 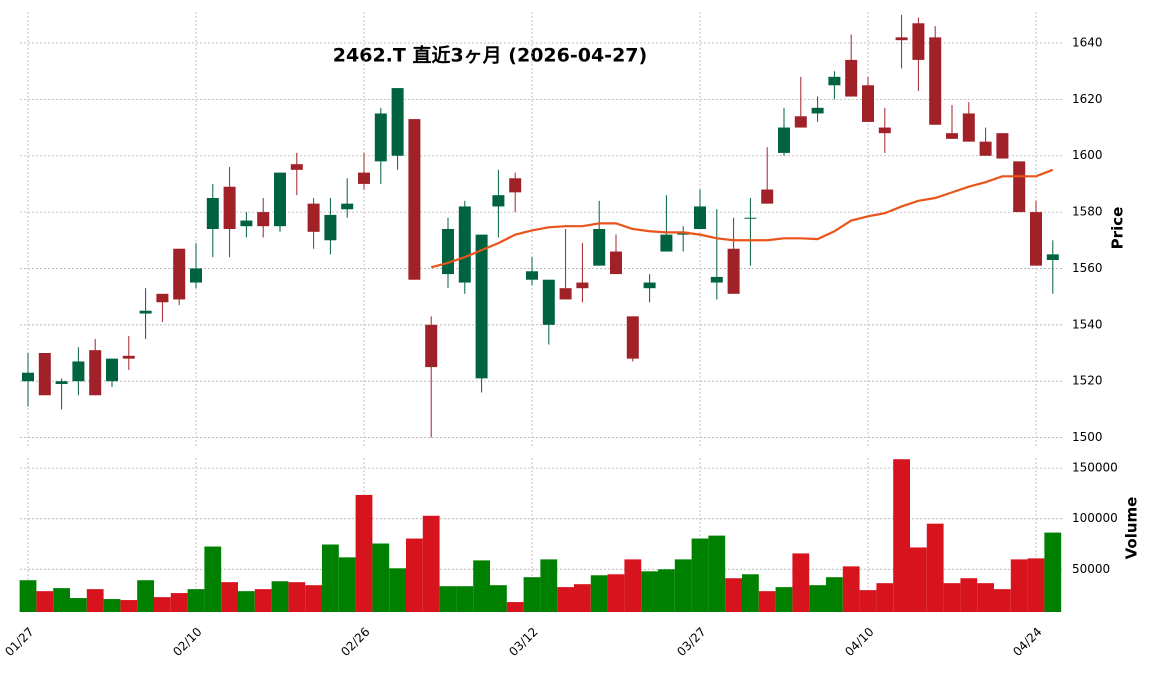 What do you see at coordinates (523, 642) in the screenshot?
I see `x-tick-label: 03/12` at bounding box center [523, 642].